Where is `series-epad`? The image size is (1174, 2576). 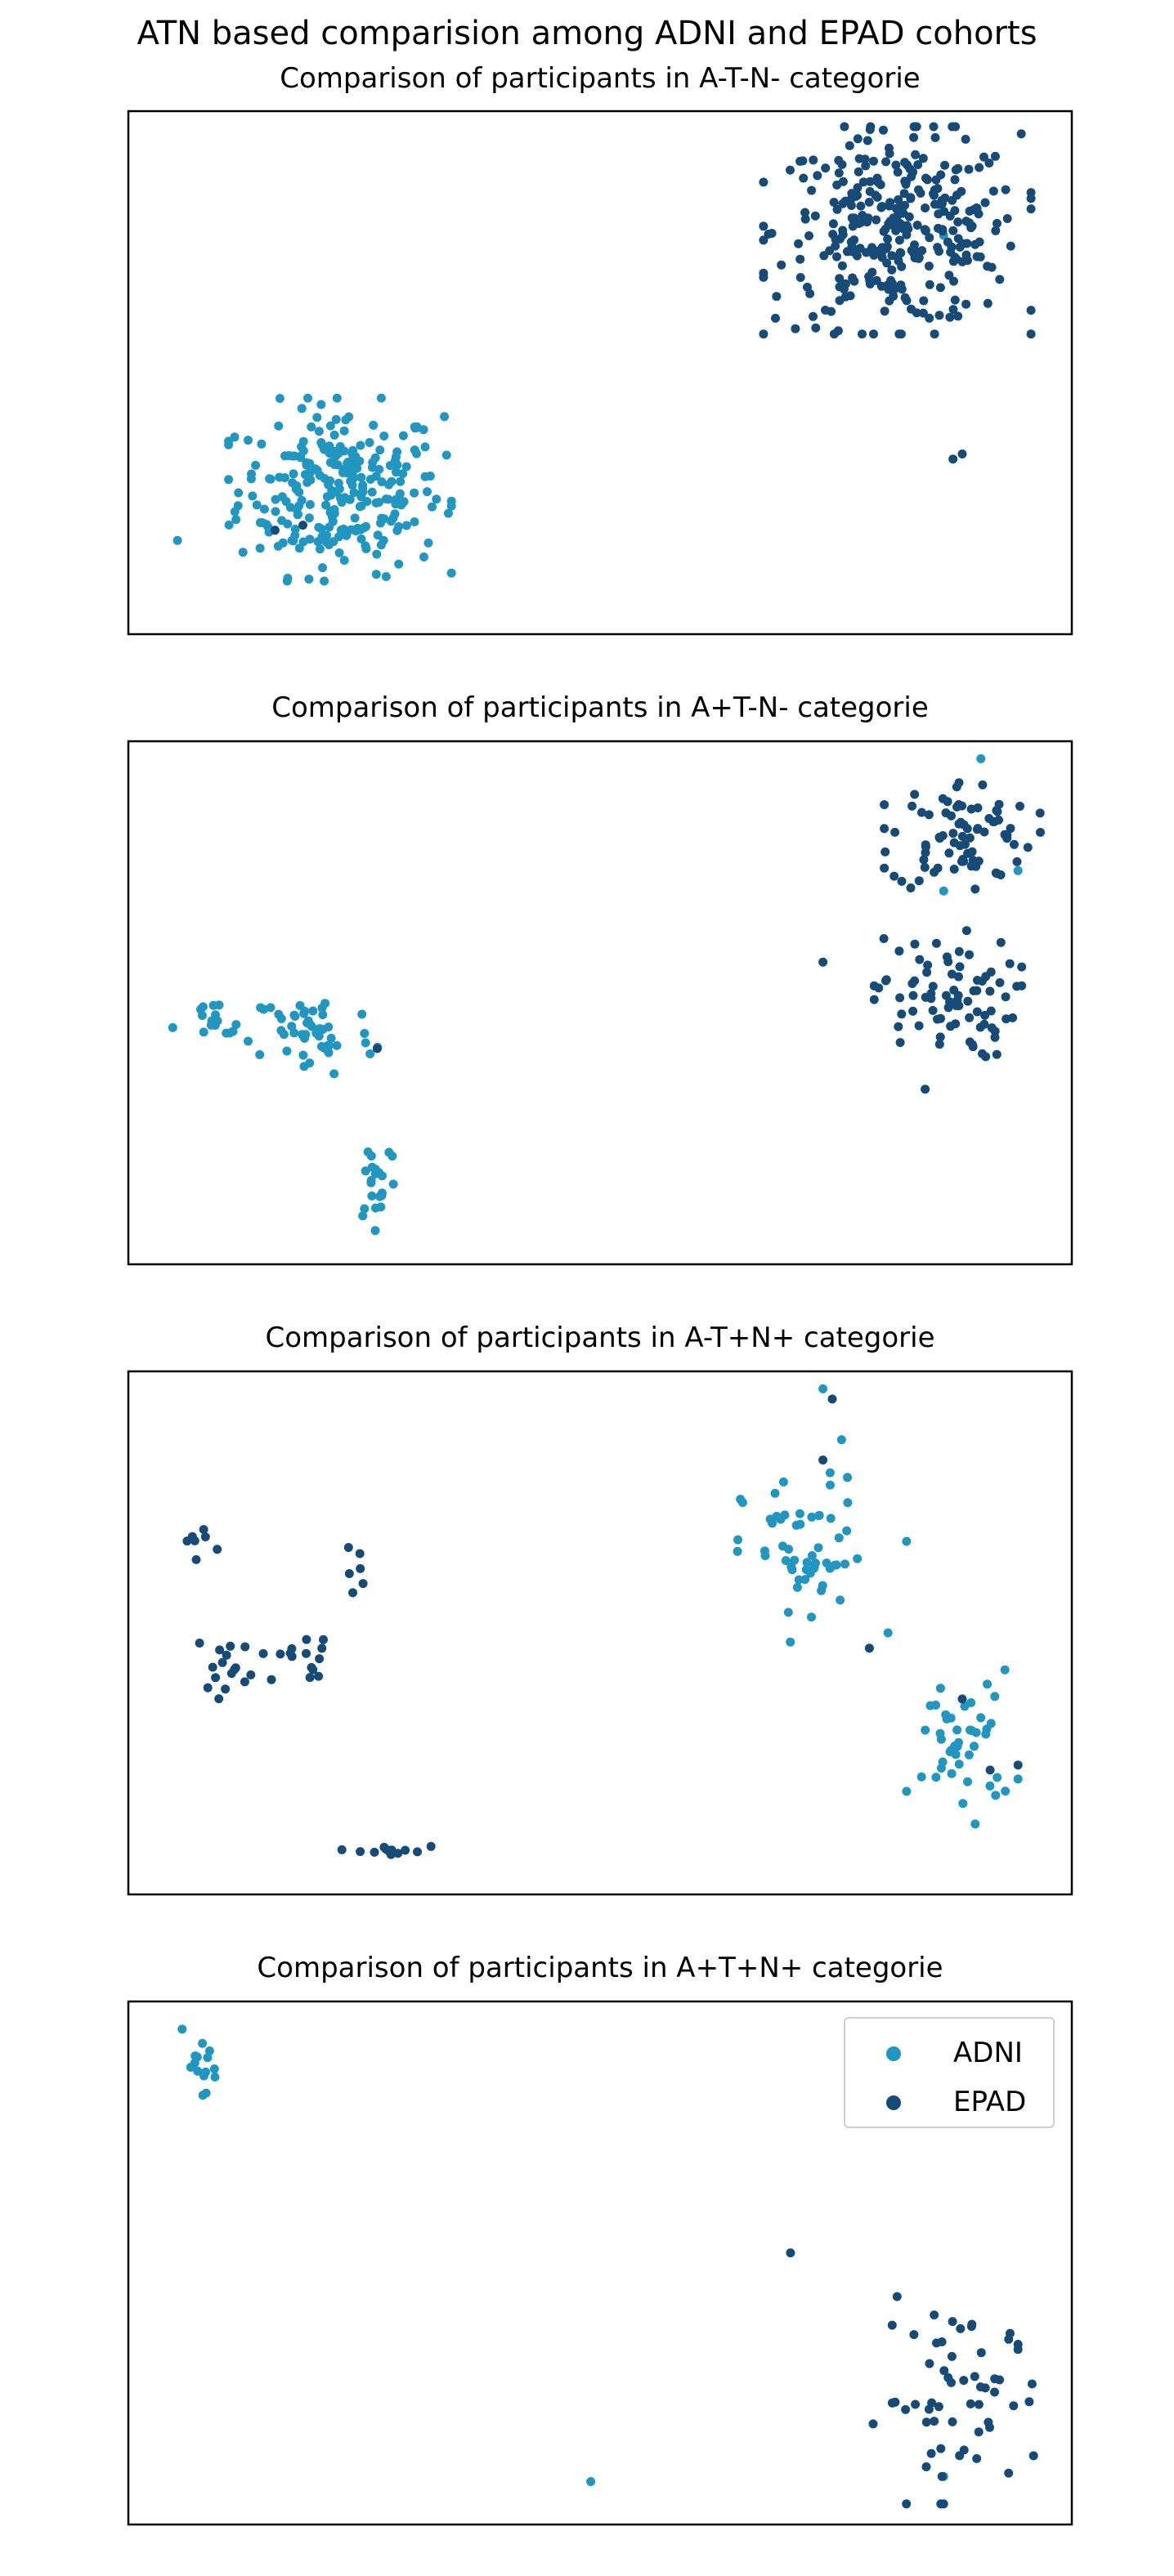 series-epad is located at coordinates (653, 328).